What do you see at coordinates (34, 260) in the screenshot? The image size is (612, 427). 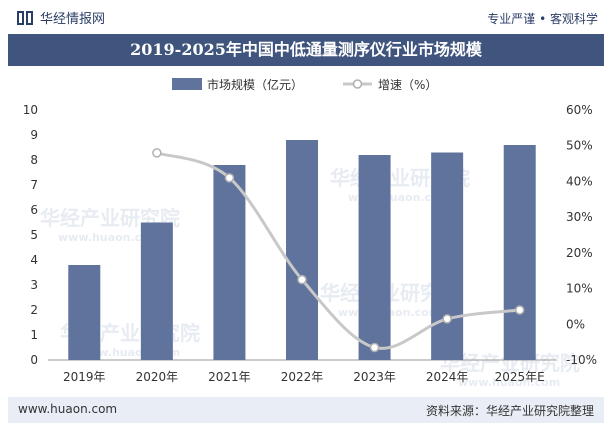 I see `y-left-tick-label: 4` at bounding box center [34, 260].